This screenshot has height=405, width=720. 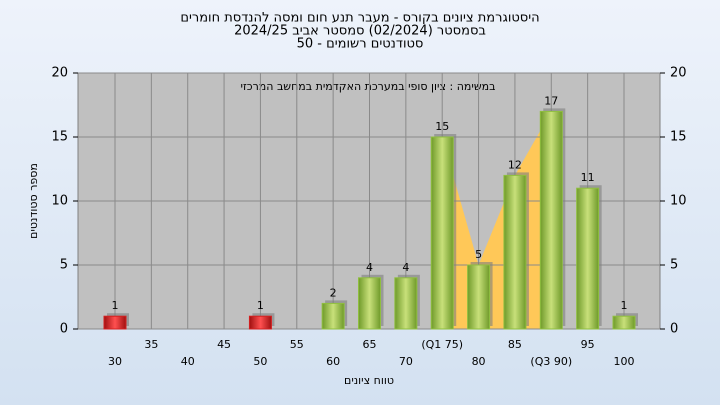 What do you see at coordinates (442, 126) in the screenshot?
I see `data-label: 15` at bounding box center [442, 126].